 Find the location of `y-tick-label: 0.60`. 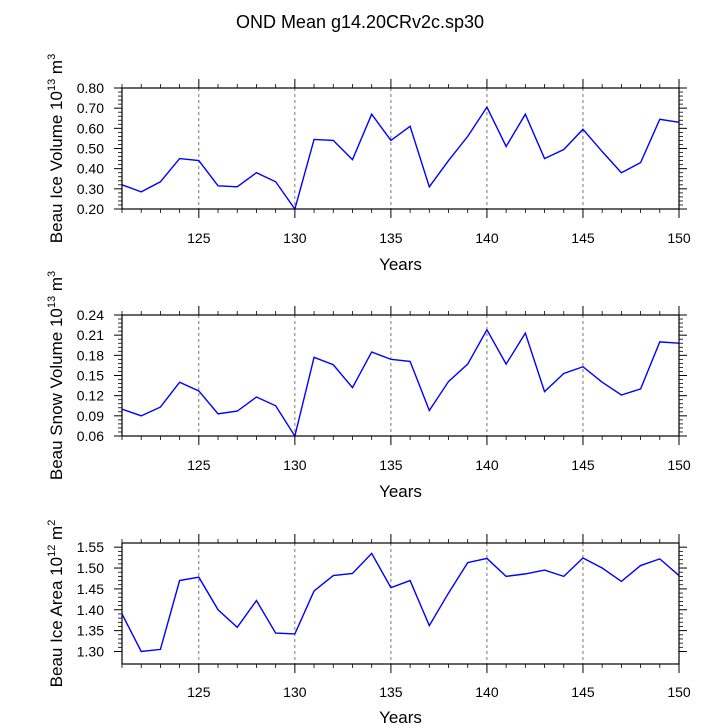

y-tick-label: 0.60 is located at coordinates (90, 128).